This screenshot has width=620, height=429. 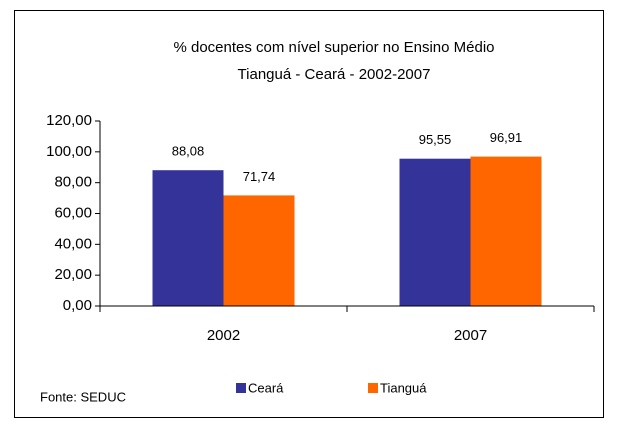 I want to click on y-tick-label: 40,00, so click(x=73, y=243).